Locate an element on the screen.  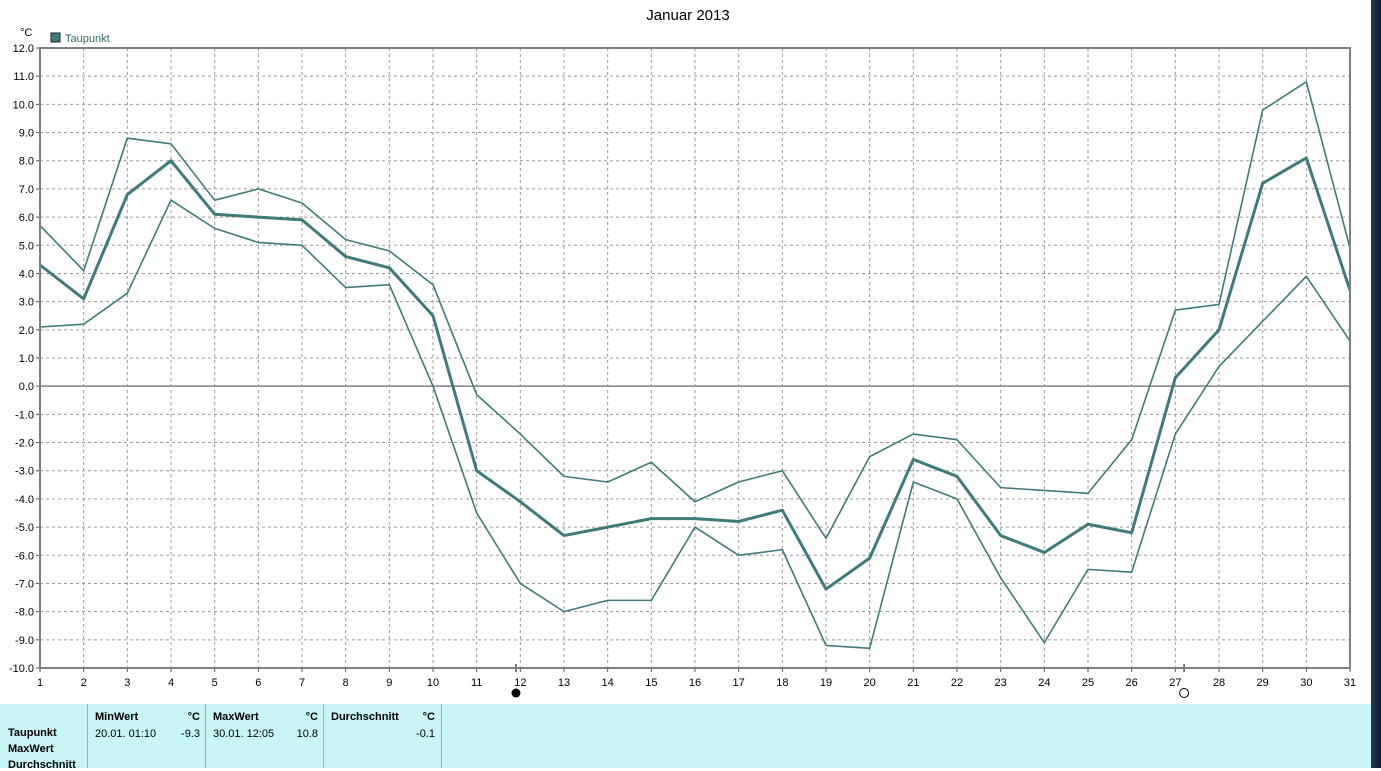
x-tick-label: 6 is located at coordinates (258, 683).